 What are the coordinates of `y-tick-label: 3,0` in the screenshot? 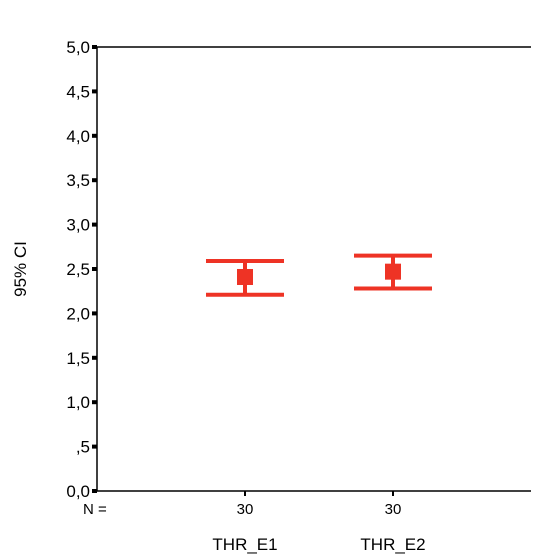 It's located at (78, 225).